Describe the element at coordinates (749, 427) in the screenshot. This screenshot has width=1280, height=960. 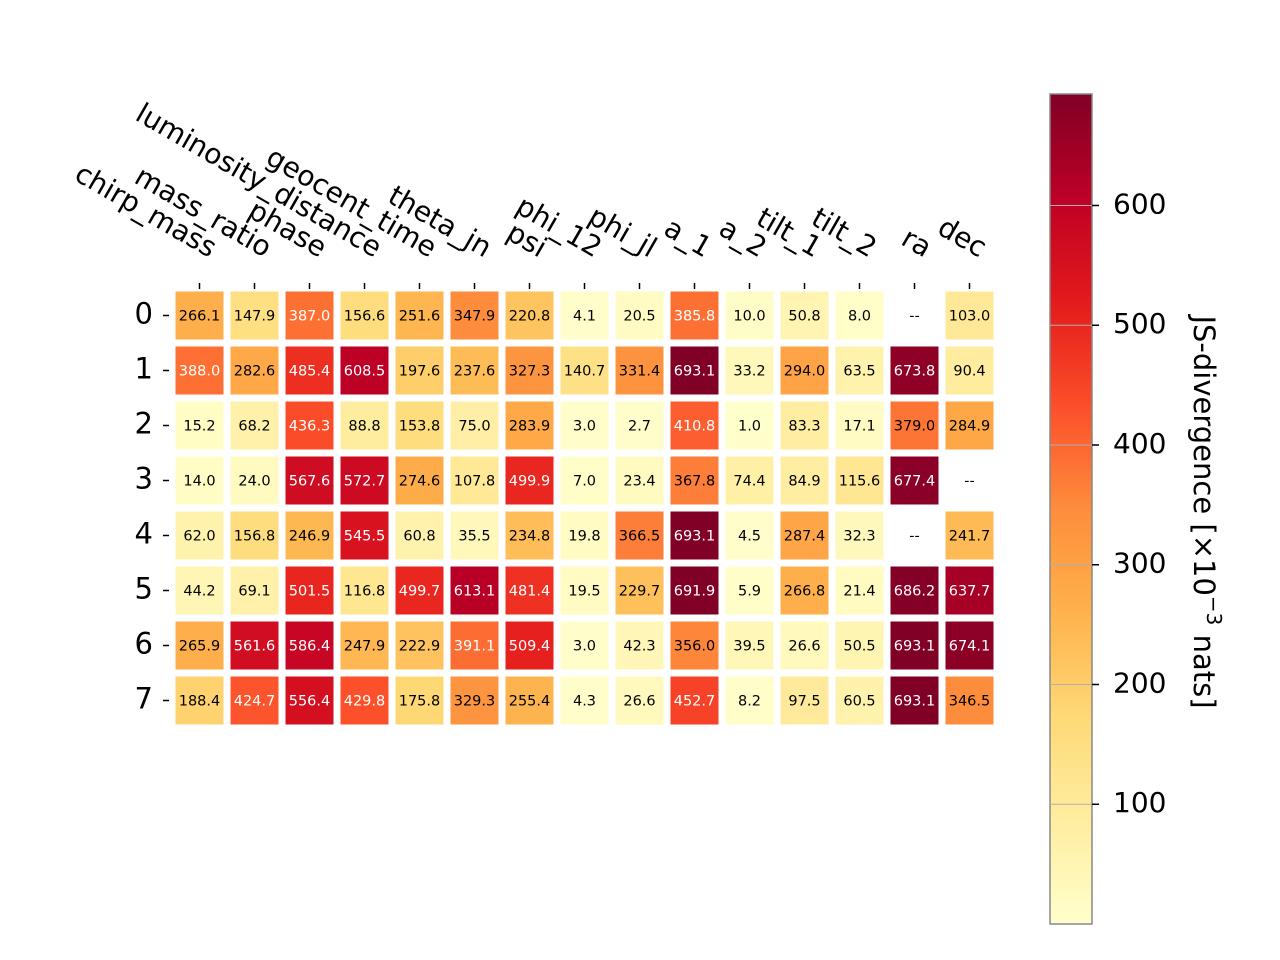
I see `cell-value-row-2-a-2: 1.0` at that location.